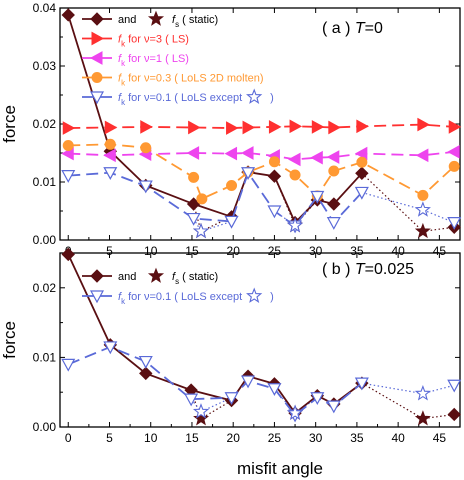 The height and width of the screenshot is (480, 464). I want to click on legend-item-ls1: fk for ν=1 ( LS), so click(135, 59).